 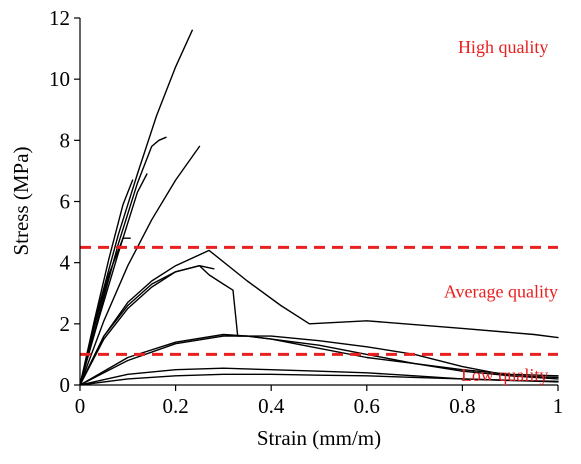 I want to click on x-tick-label: 0.2, so click(x=175, y=406).